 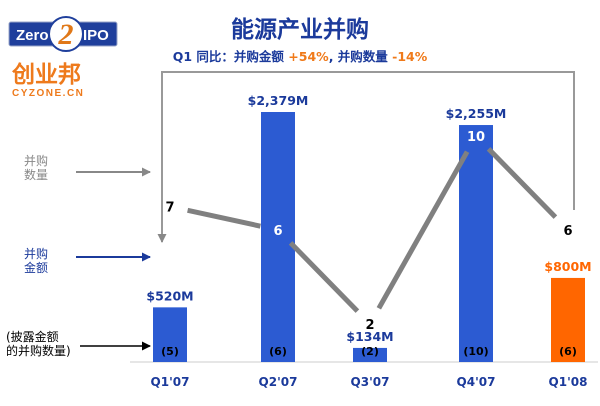 What do you see at coordinates (48, 93) in the screenshot?
I see `cyzone-logo-en: CYZONE.CN` at bounding box center [48, 93].